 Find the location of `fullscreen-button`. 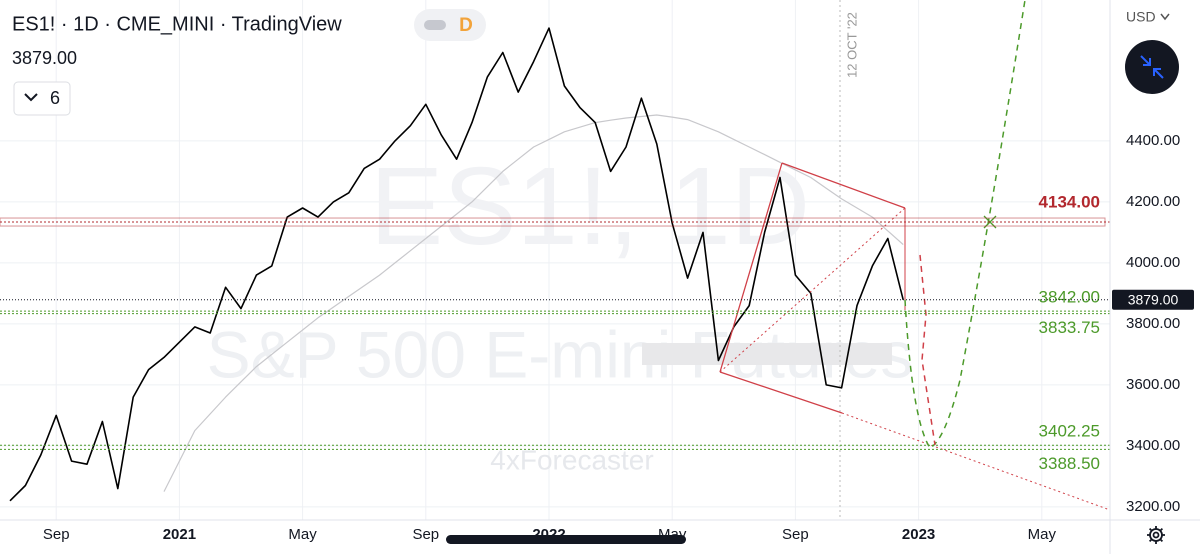

fullscreen-button is located at coordinates (1152, 67).